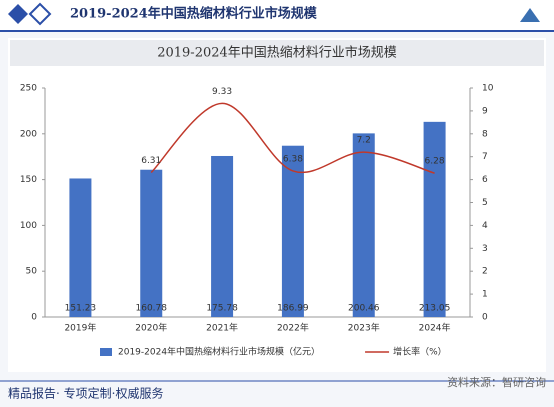 This screenshot has width=554, height=407. Describe the element at coordinates (485, 180) in the screenshot. I see `y2-tick-label: 6` at that location.